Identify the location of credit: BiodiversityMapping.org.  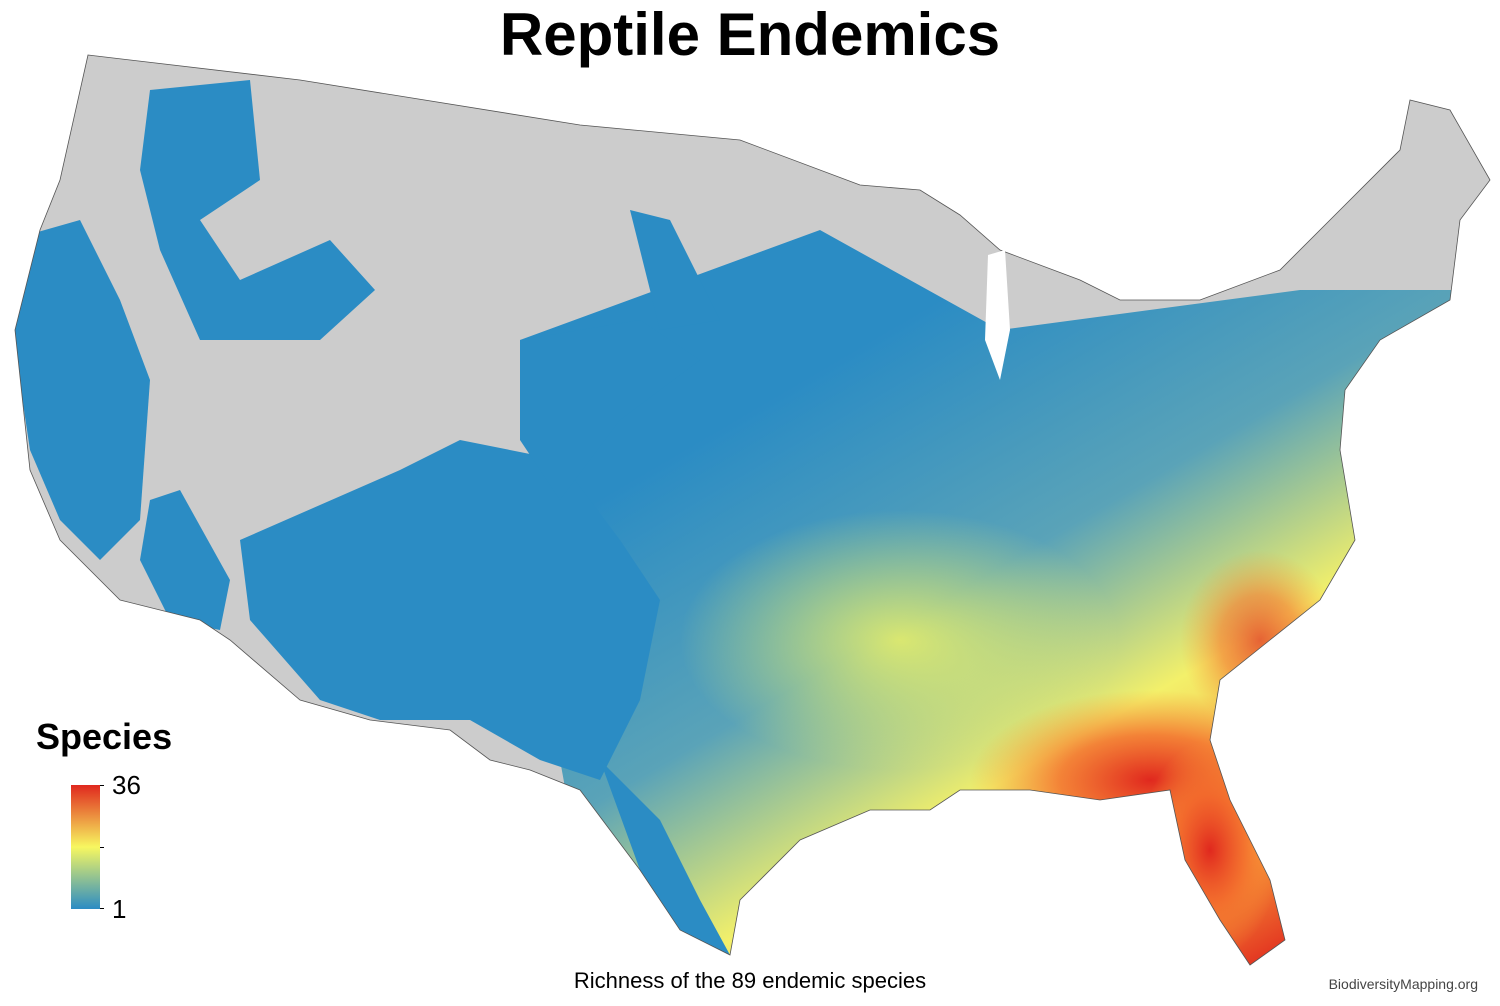
(1403, 984).